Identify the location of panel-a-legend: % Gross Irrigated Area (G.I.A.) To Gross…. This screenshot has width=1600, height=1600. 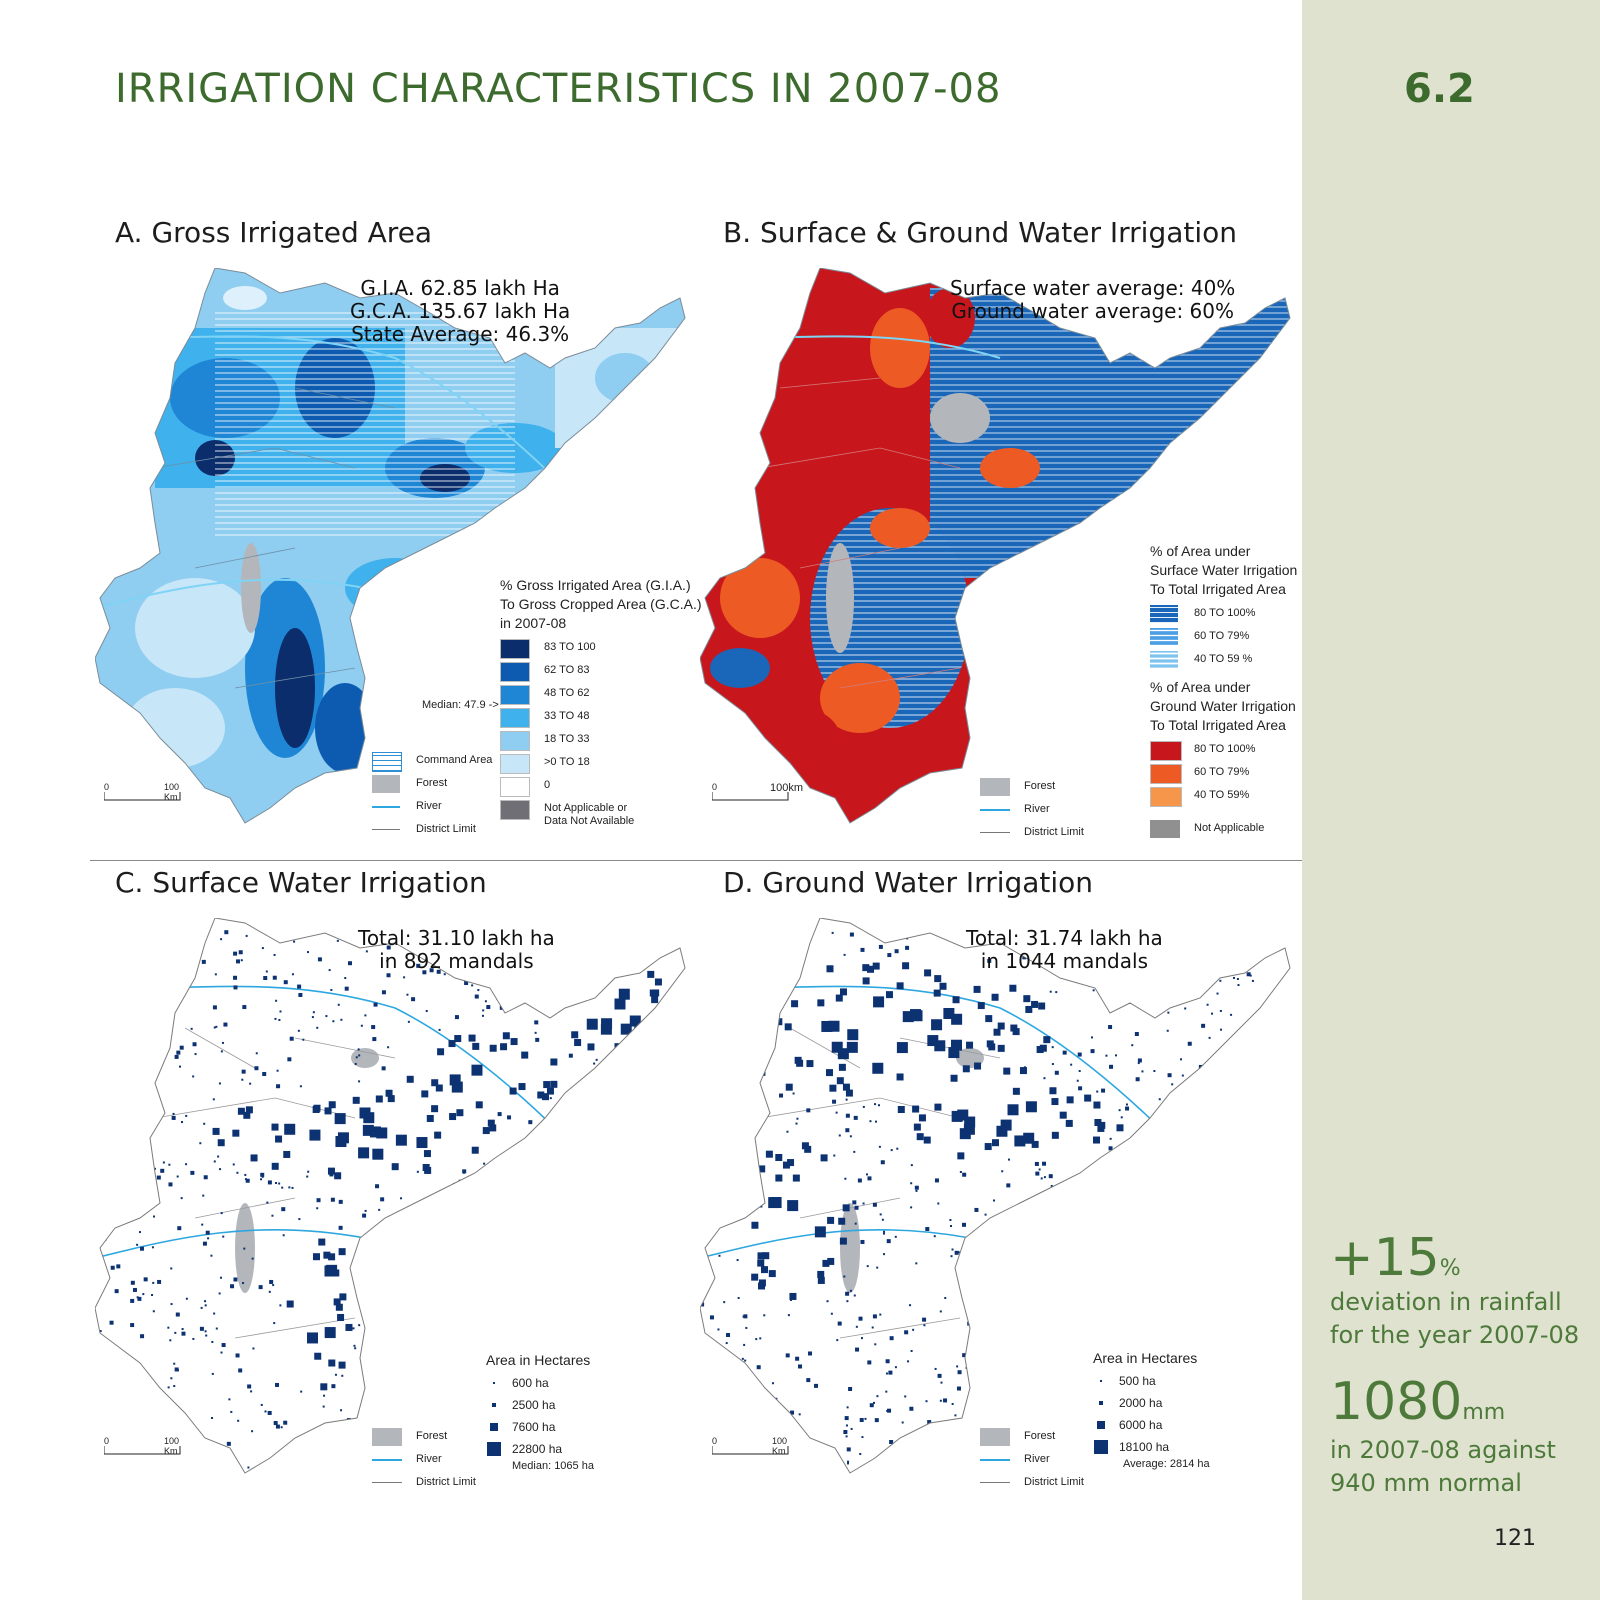
(601, 705).